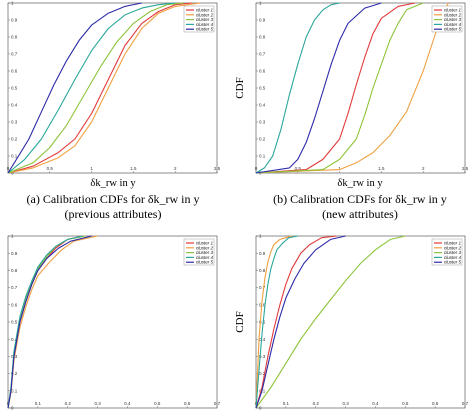 The image size is (474, 412). Describe the element at coordinates (240, 321) in the screenshot. I see `y-axis-label-d: CDF` at that location.